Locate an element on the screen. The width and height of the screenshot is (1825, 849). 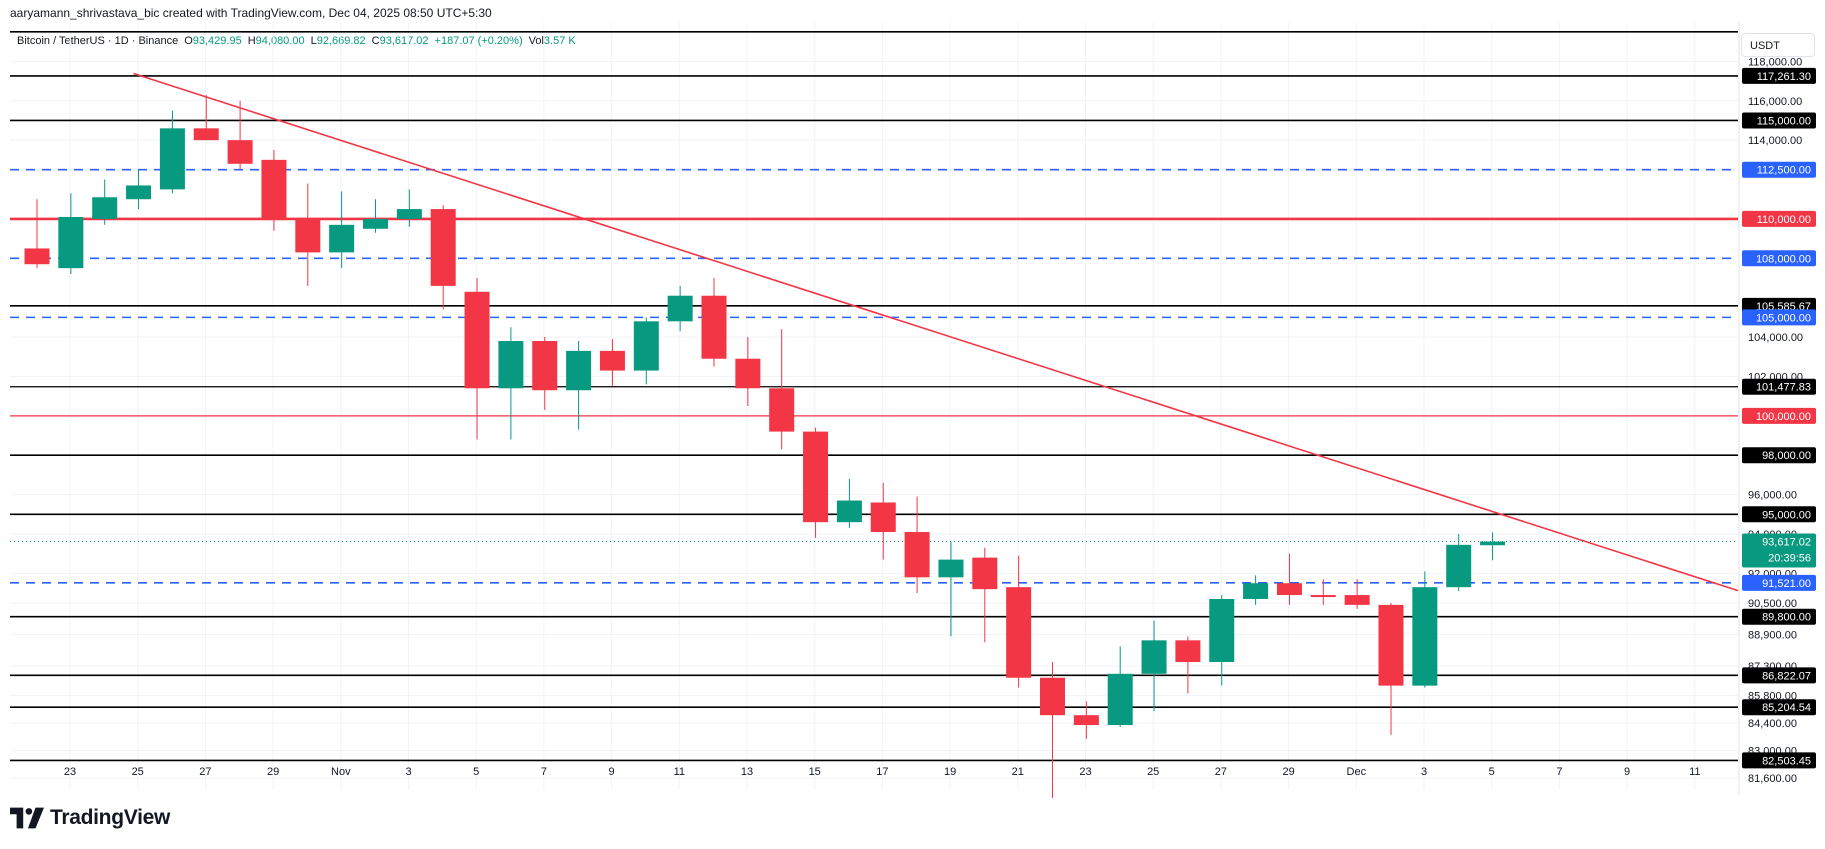
price-level-badge: 89,800.00 is located at coordinates (1779, 616).